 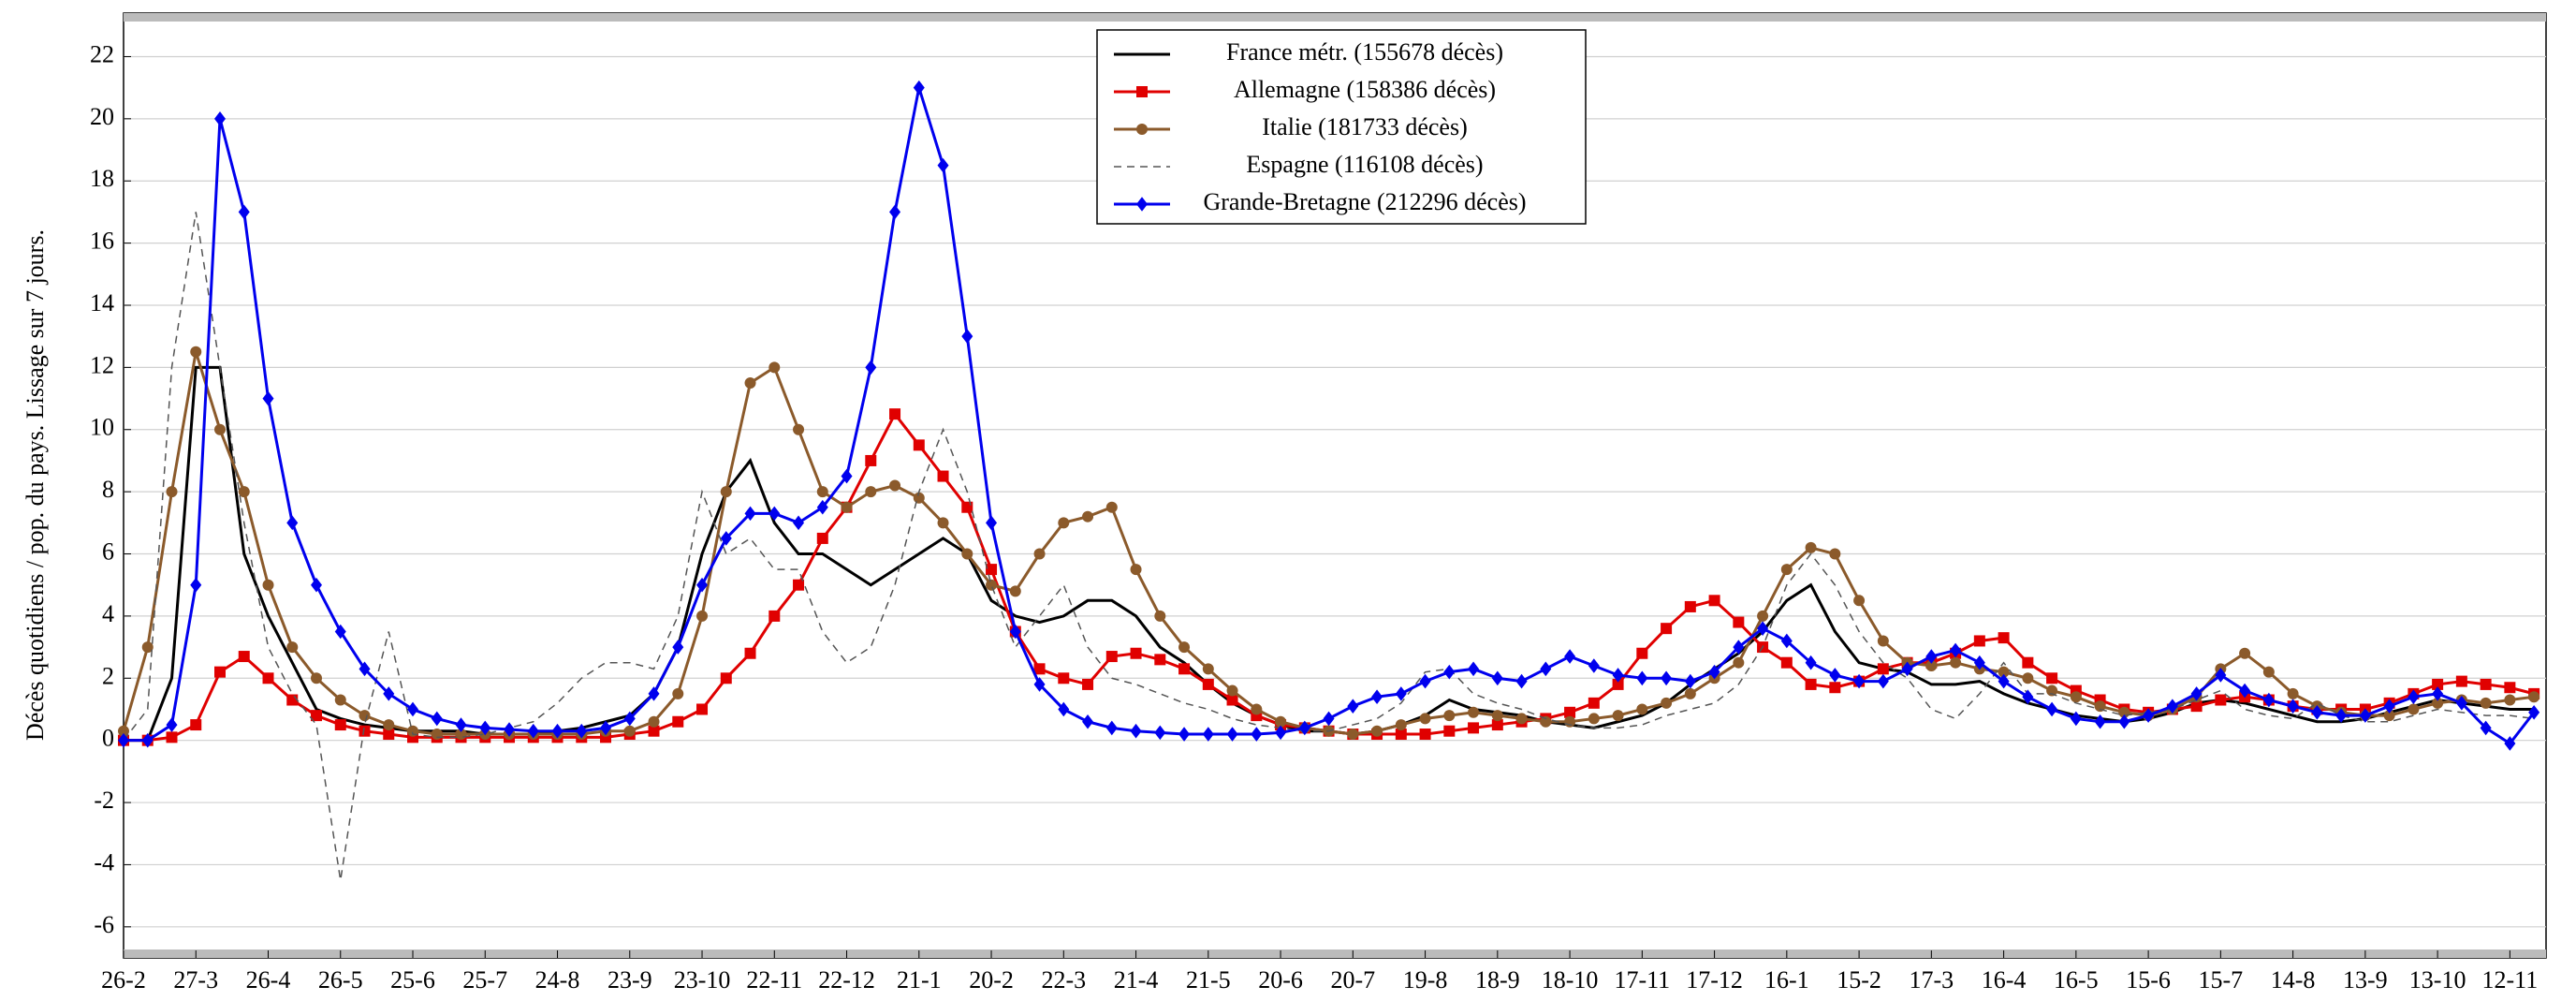 I want to click on y-tick-label: -6, so click(x=104, y=924).